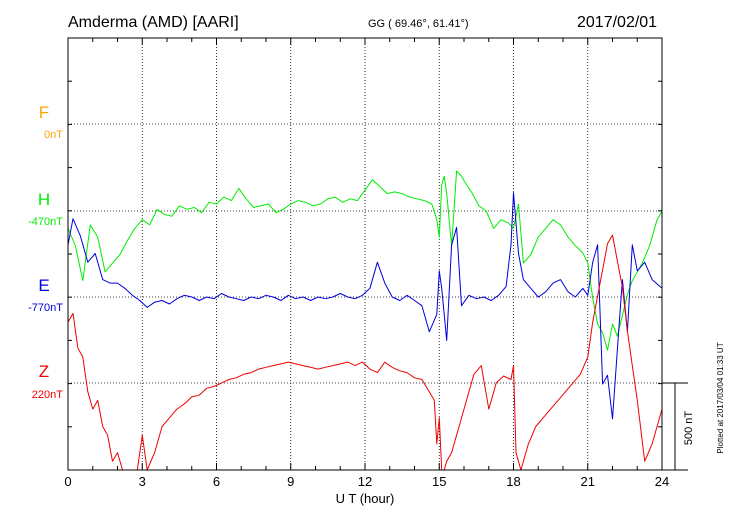 This screenshot has height=520, width=730. What do you see at coordinates (142, 481) in the screenshot?
I see `x-tick-label: 3` at bounding box center [142, 481].